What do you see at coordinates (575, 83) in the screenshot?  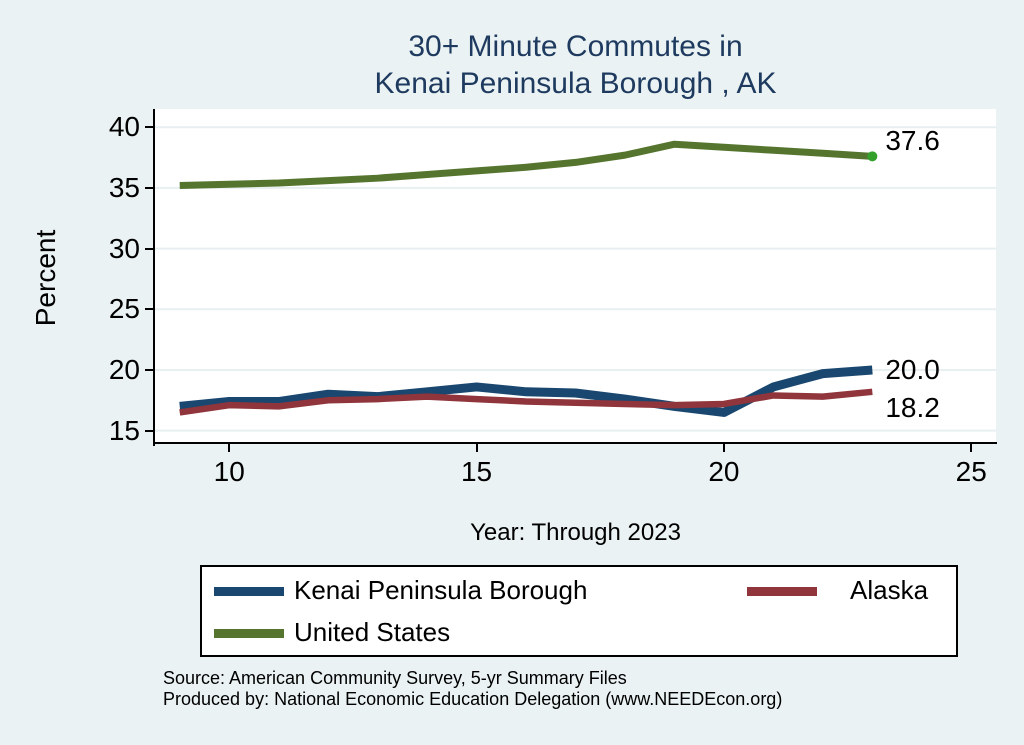 I see `chart-title-line2: Kenai Peninsula Borough , AK` at bounding box center [575, 83].